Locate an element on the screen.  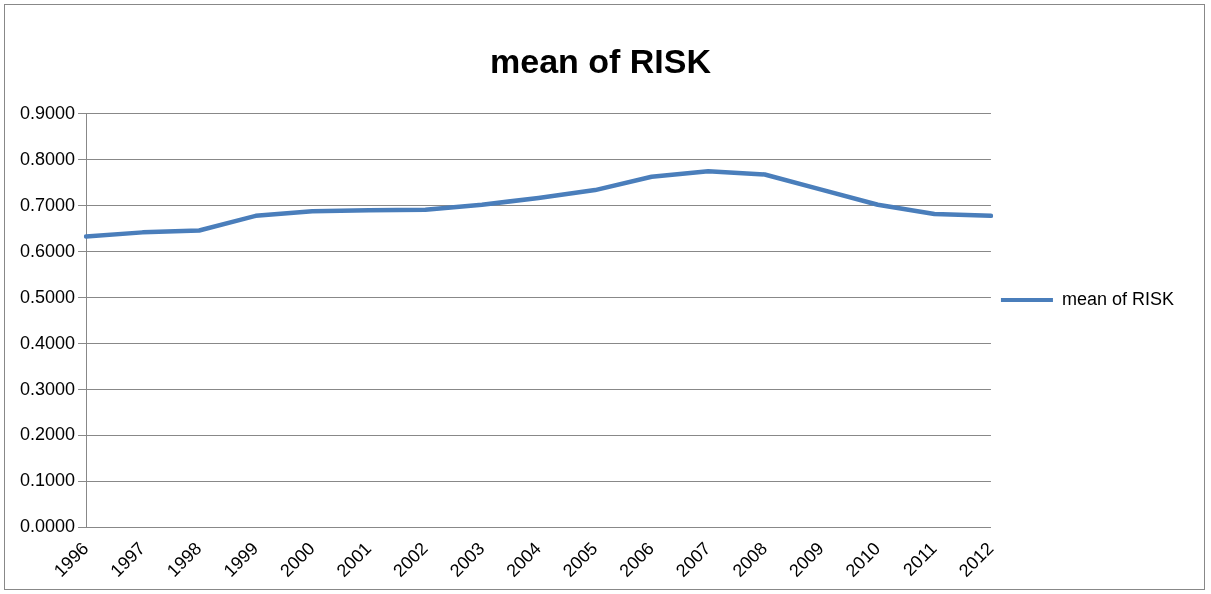
y-tick-label: 0.6000 is located at coordinates (47, 250).